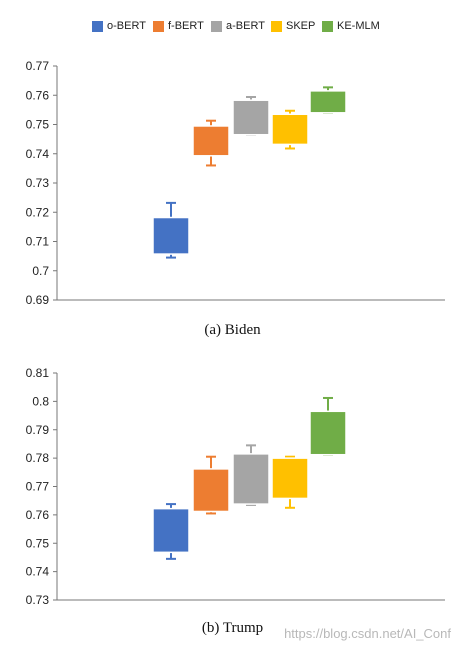 This screenshot has width=465, height=655. Describe the element at coordinates (38, 95) in the screenshot. I see `biden-y-tick-label: 0.76` at that location.